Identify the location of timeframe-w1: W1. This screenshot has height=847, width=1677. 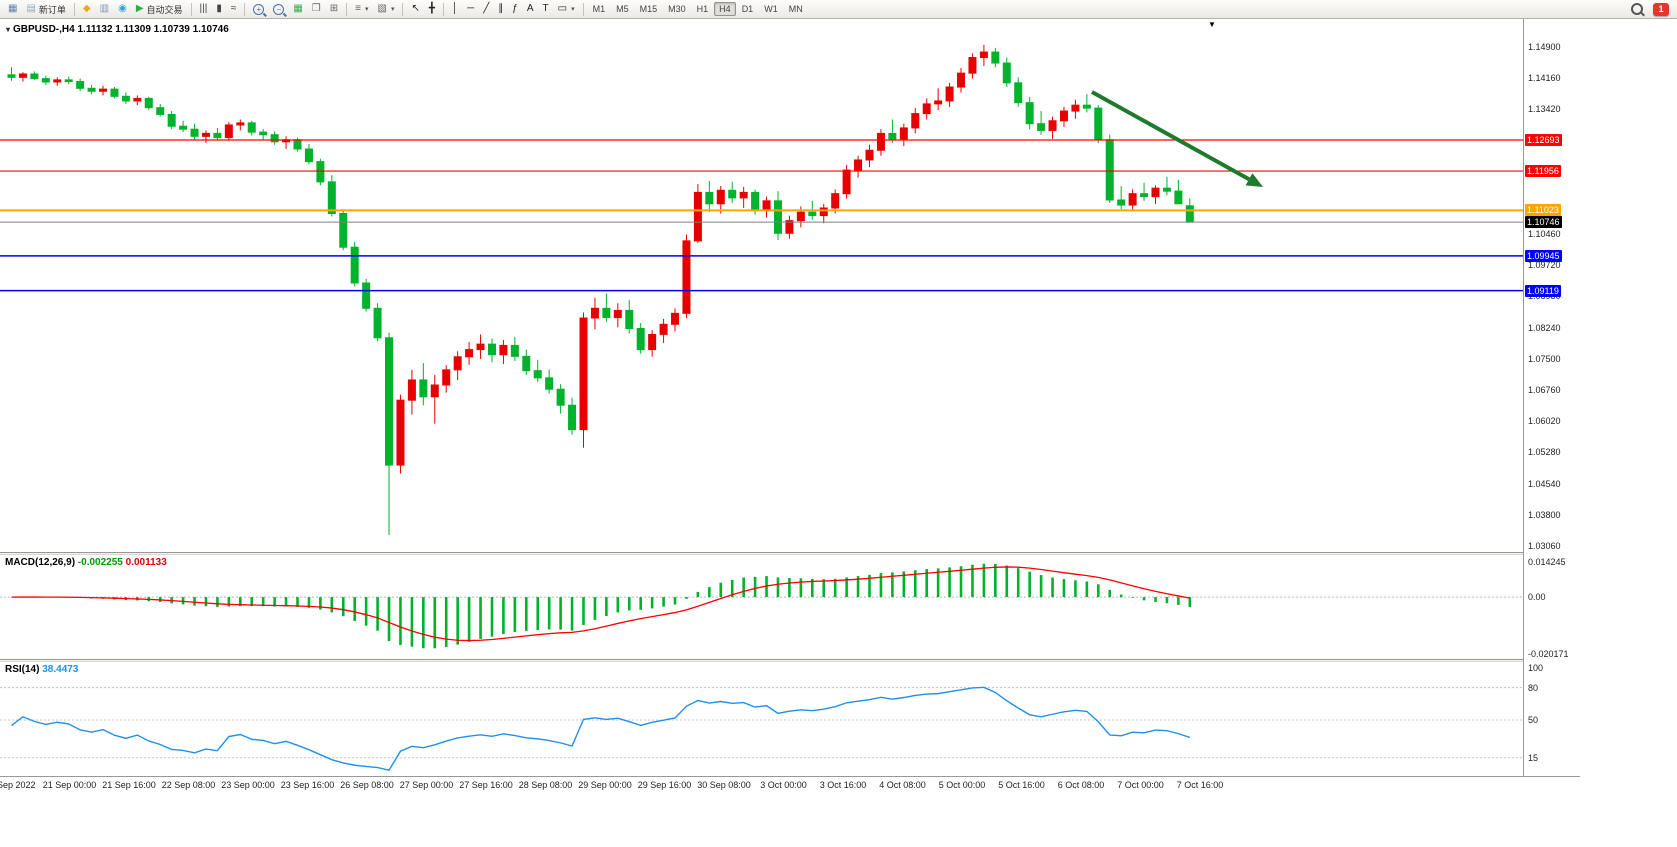
(771, 9).